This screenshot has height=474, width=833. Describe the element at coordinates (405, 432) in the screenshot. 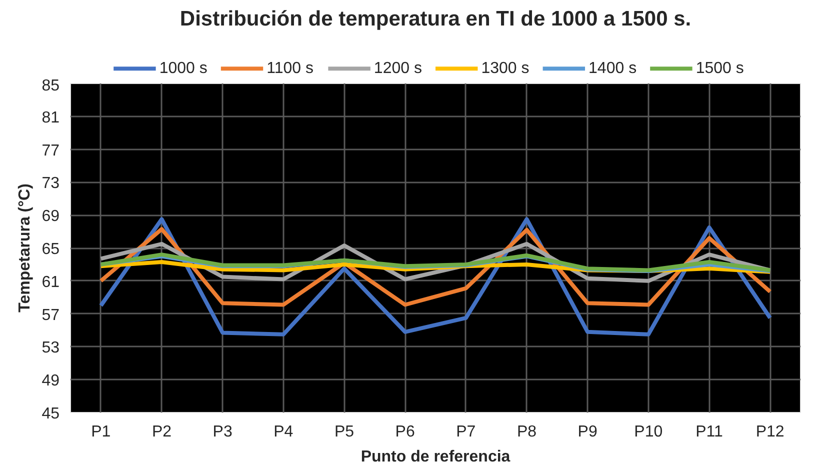

I see `x-tick-label: P6` at that location.